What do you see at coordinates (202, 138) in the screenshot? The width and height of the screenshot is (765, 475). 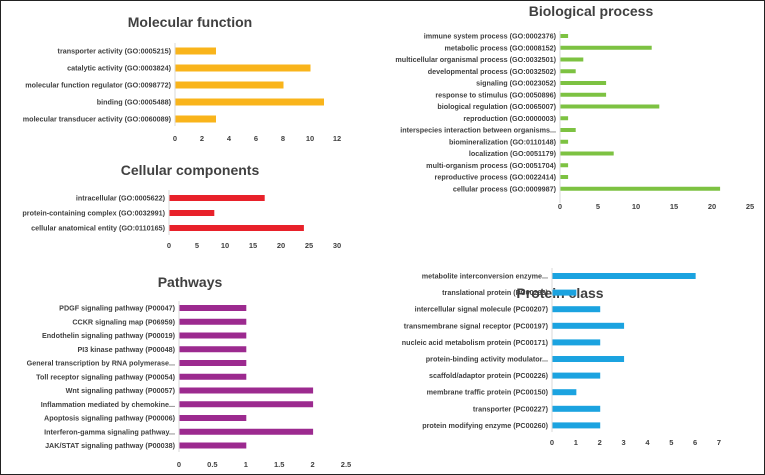 I see `molecular-function-tick-label: 2` at bounding box center [202, 138].